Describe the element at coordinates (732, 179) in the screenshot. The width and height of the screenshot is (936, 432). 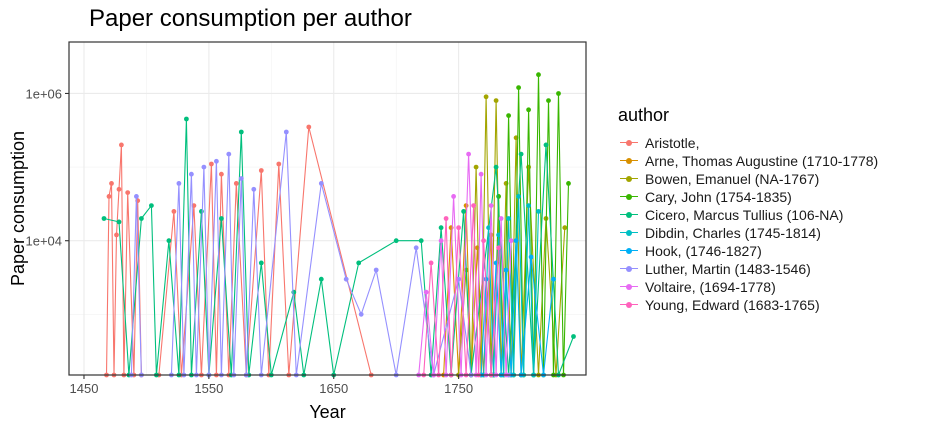
I see `legend-label: Bowen, Emanuel (NA-1767)` at that location.